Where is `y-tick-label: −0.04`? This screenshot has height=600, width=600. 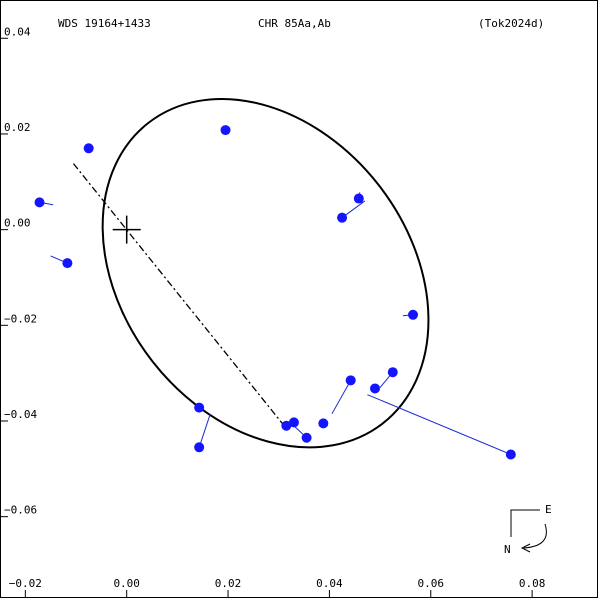 y-tick-label: −0.04 is located at coordinates (20, 414).